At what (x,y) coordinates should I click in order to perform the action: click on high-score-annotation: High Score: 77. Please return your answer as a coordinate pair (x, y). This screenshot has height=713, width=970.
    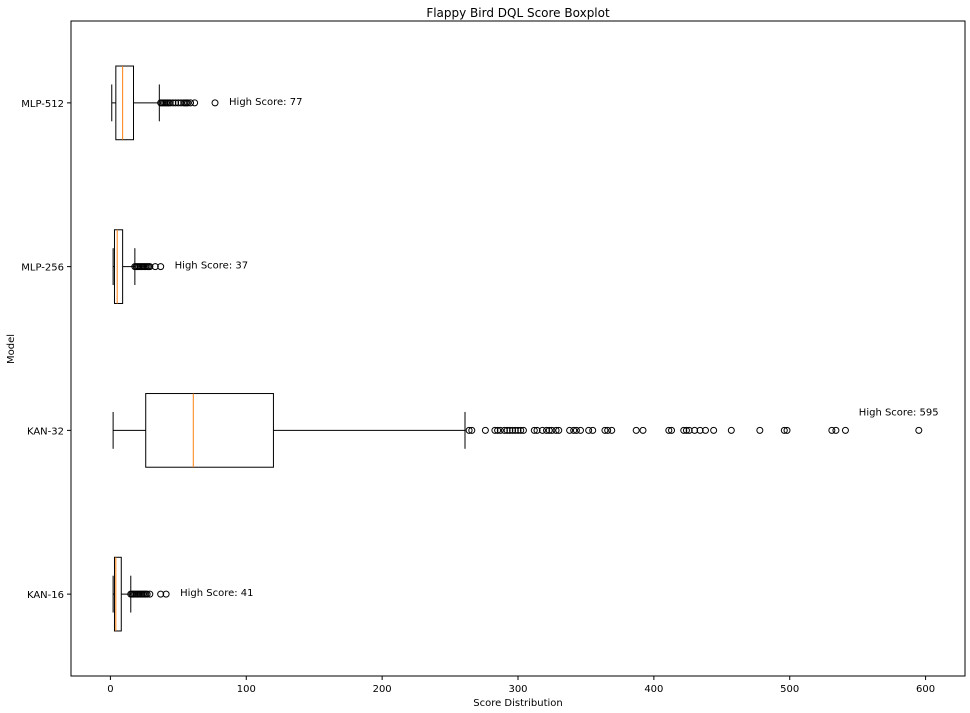
    Looking at the image, I should click on (265, 102).